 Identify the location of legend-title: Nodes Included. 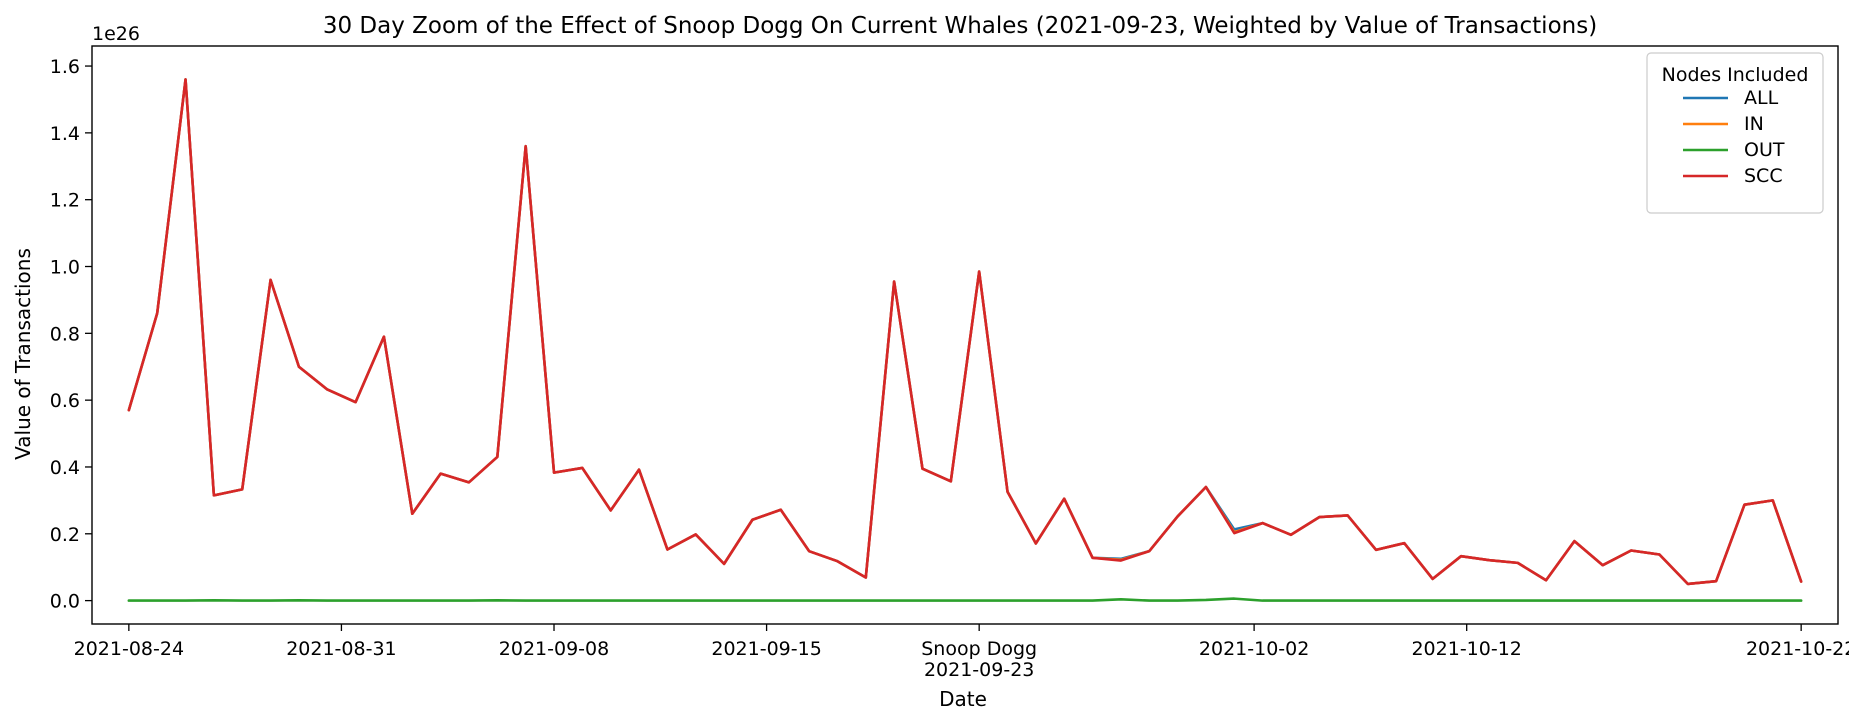
(1735, 75).